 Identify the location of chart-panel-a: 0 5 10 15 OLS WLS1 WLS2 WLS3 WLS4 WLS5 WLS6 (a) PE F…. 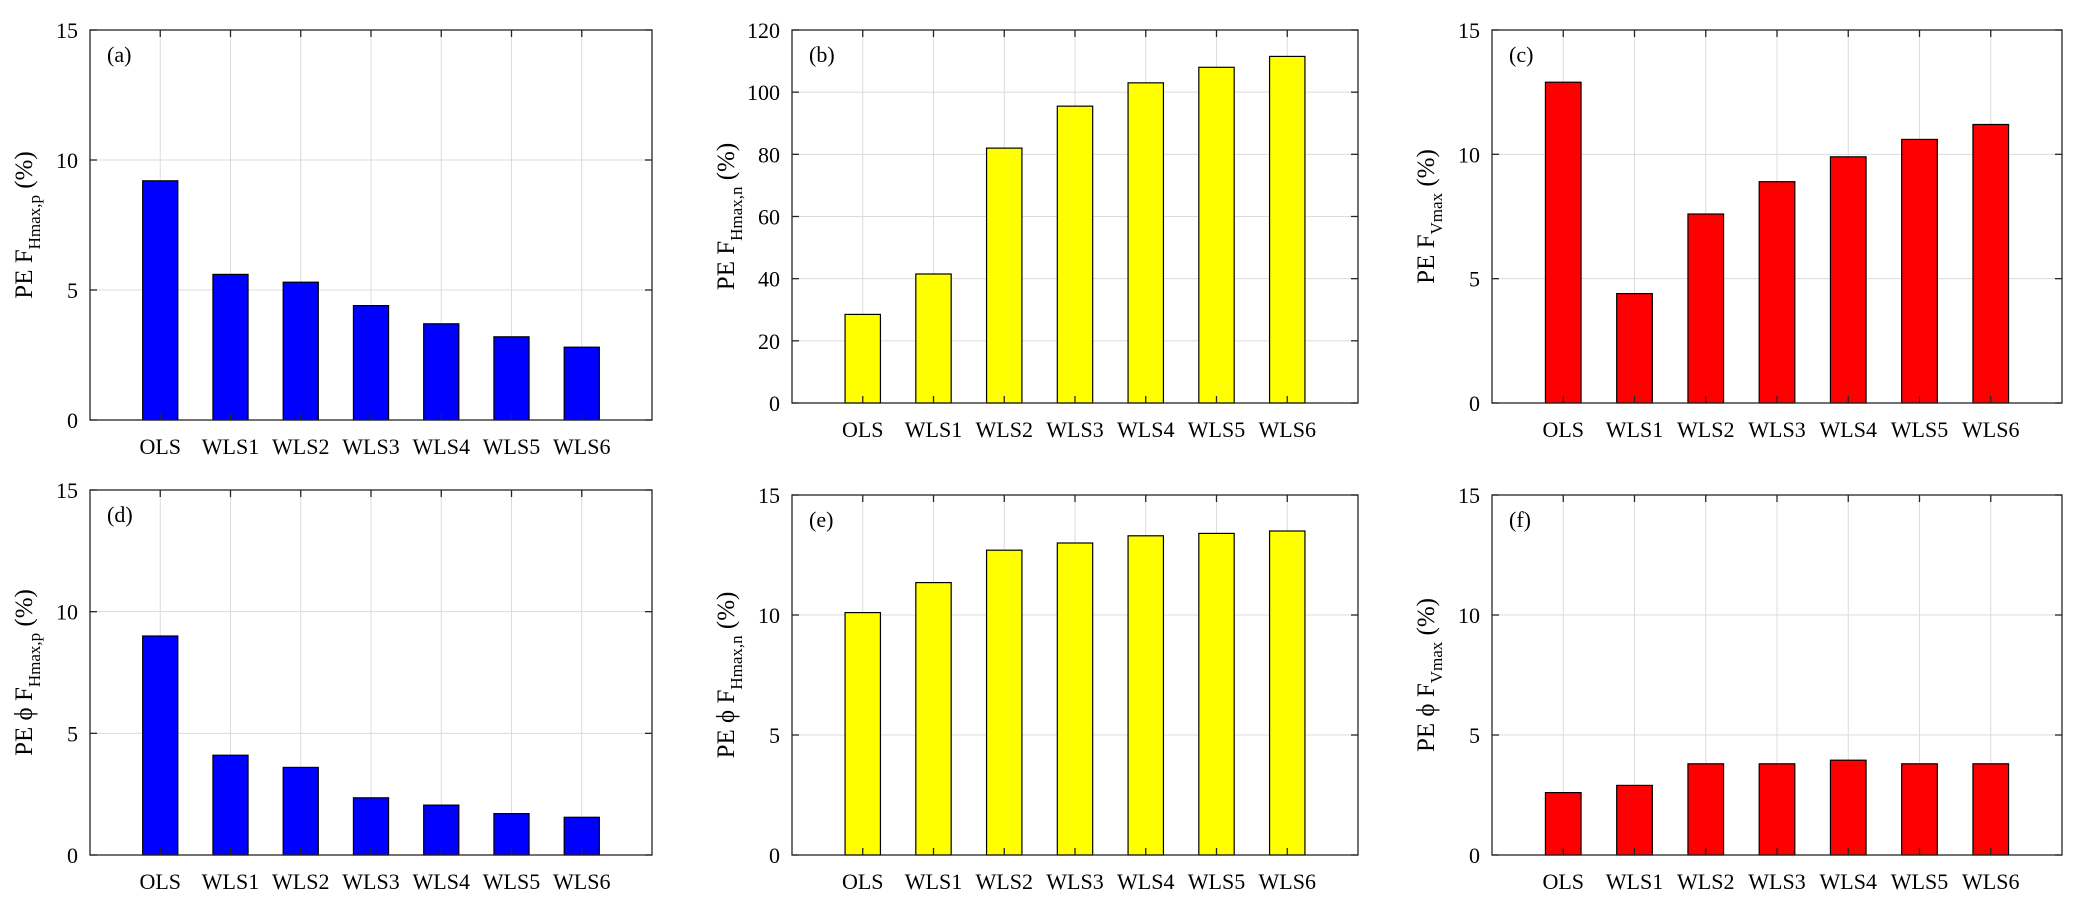
(332, 238).